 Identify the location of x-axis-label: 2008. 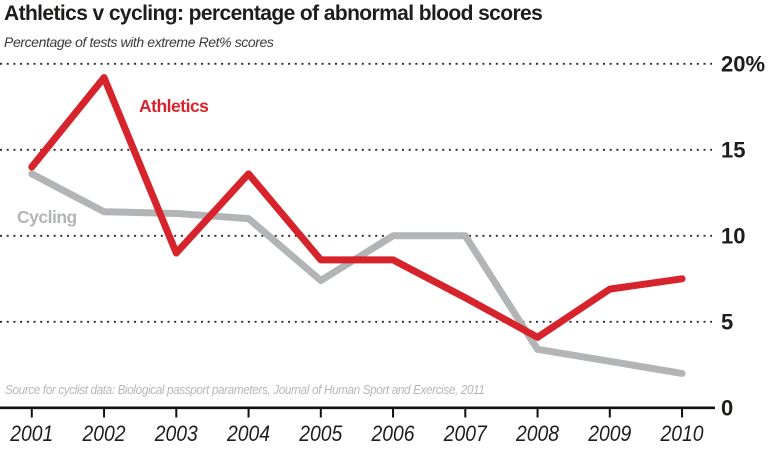
(537, 433).